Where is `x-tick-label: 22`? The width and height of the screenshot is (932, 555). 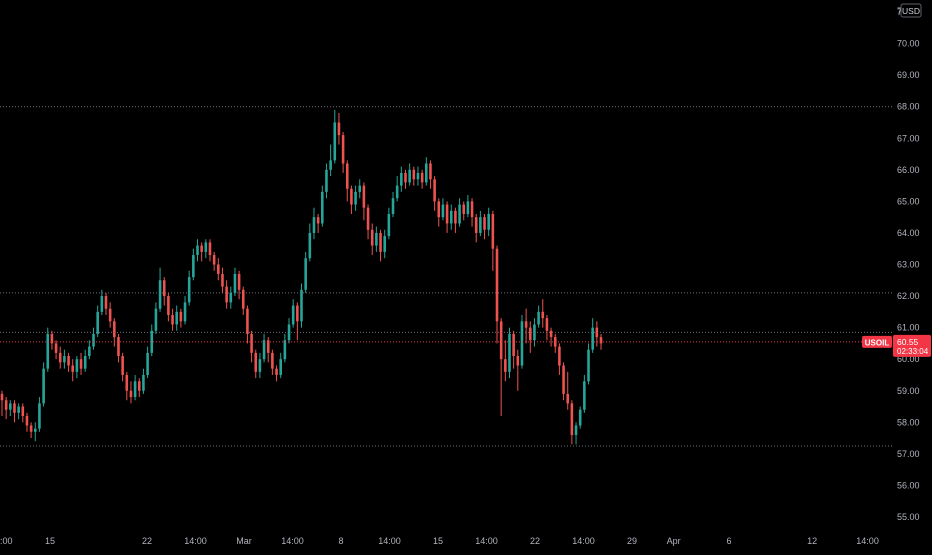 x-tick-label: 22 is located at coordinates (535, 541).